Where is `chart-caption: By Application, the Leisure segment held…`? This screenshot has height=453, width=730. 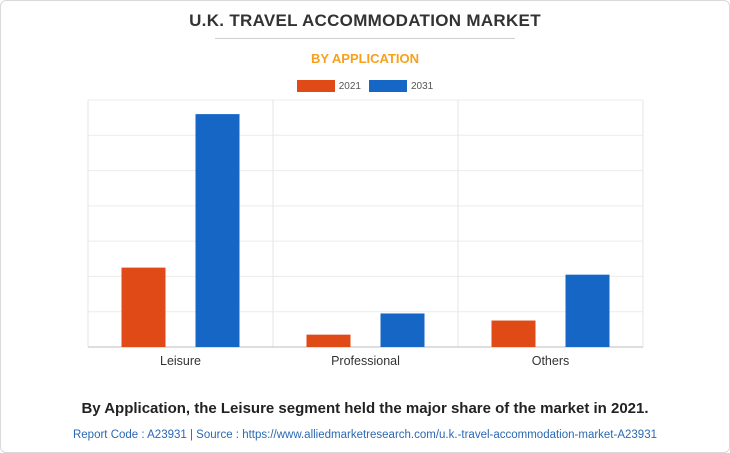 chart-caption: By Application, the Leisure segment held… is located at coordinates (365, 408).